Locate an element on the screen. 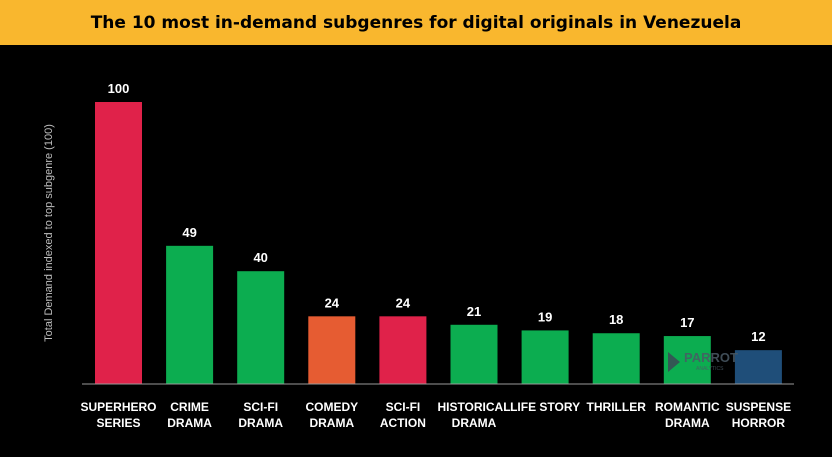  value-label-8: 17 is located at coordinates (687, 322).